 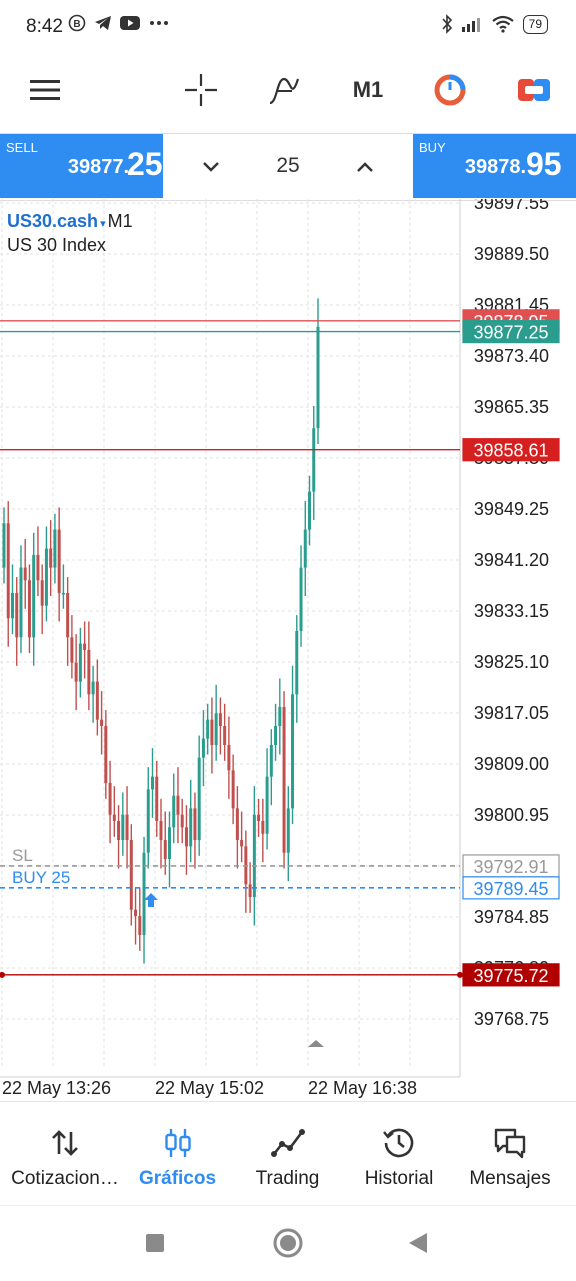 What do you see at coordinates (544, 164) in the screenshot?
I see `buy-price-big: 95` at bounding box center [544, 164].